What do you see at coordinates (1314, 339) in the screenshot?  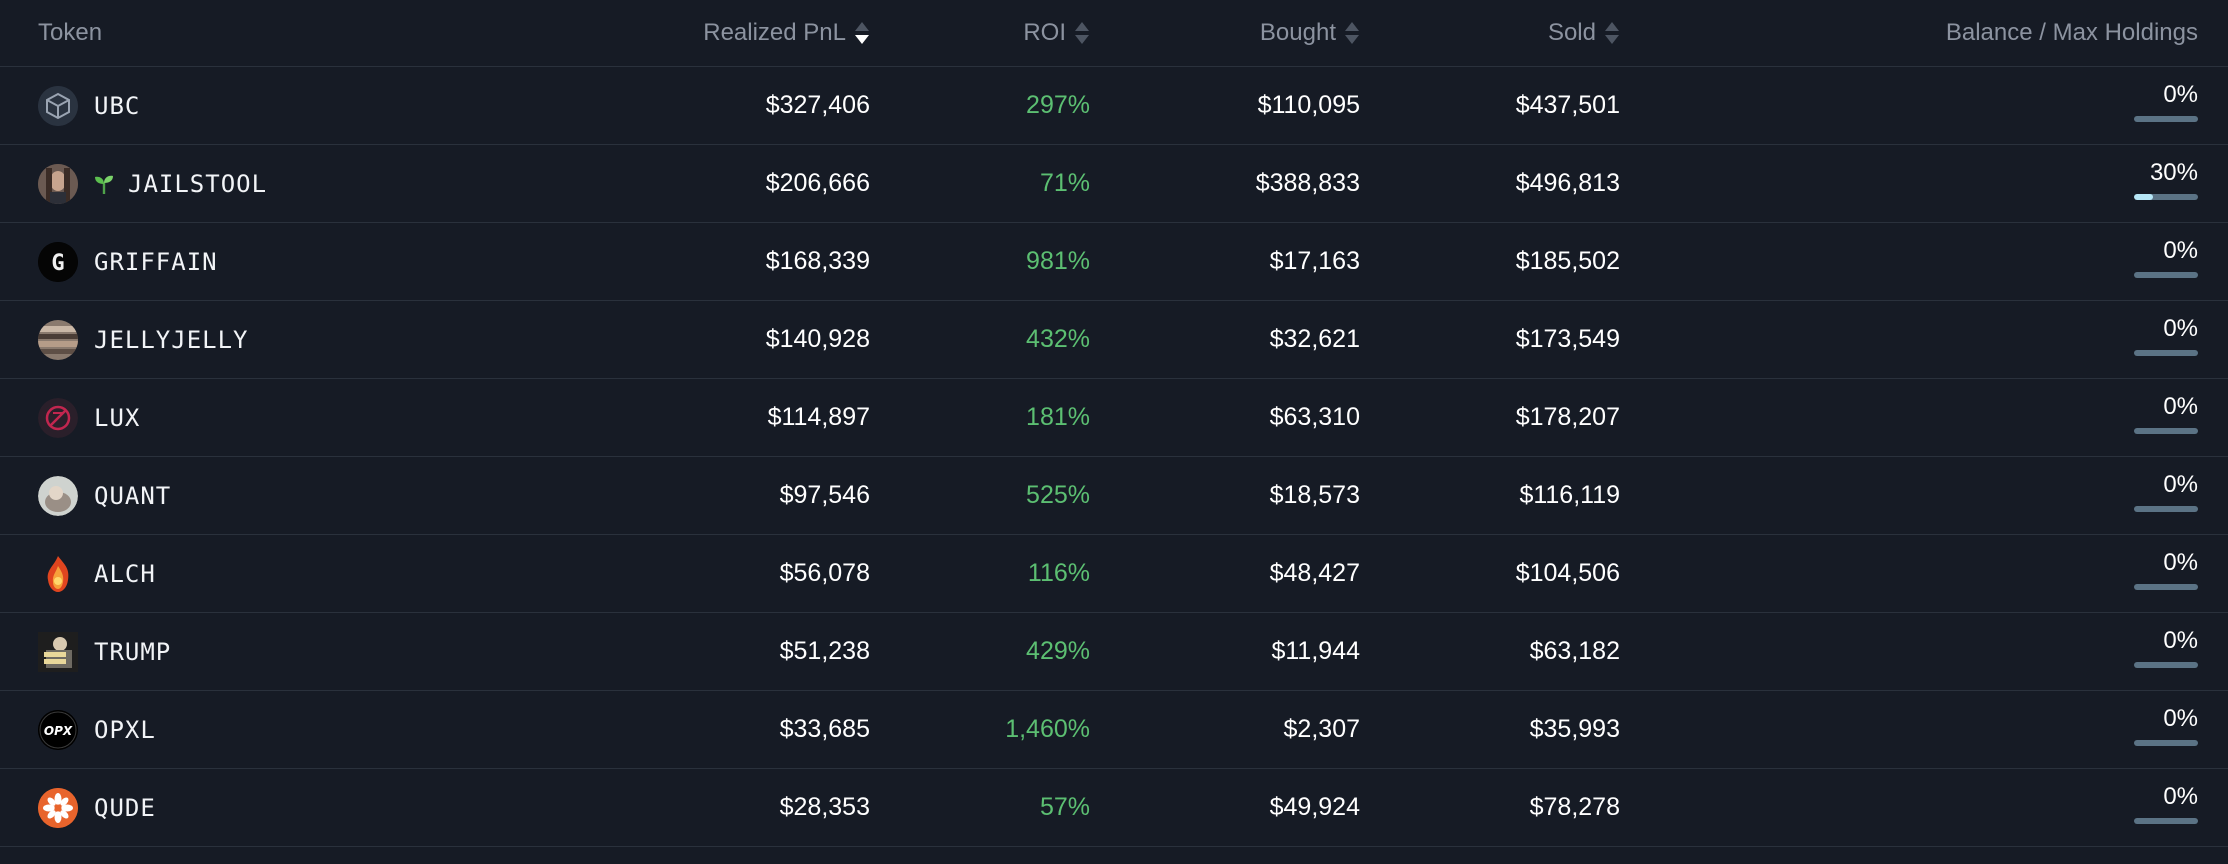 I see `bought-value: $32,621` at bounding box center [1314, 339].